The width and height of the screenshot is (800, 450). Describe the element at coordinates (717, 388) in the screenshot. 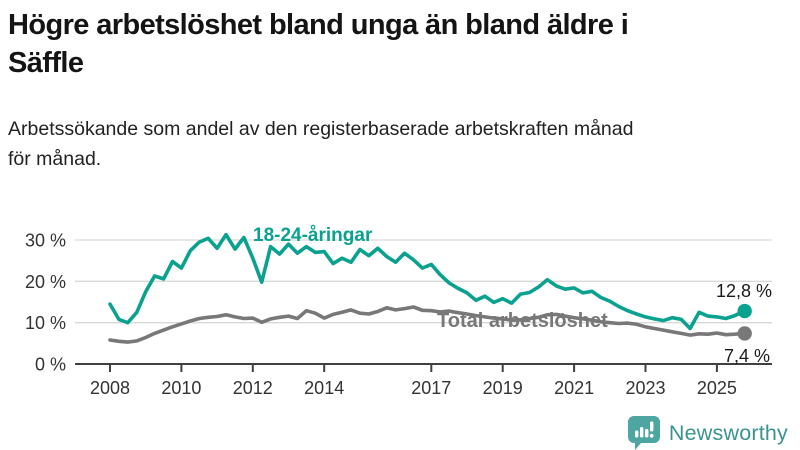

I see `x-axis-tick-label: 2025` at that location.